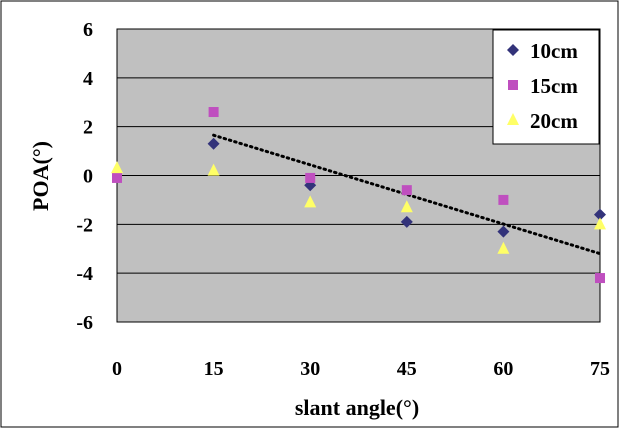 Image resolution: width=619 pixels, height=428 pixels. I want to click on legend-marker-10cm, so click(513, 50).